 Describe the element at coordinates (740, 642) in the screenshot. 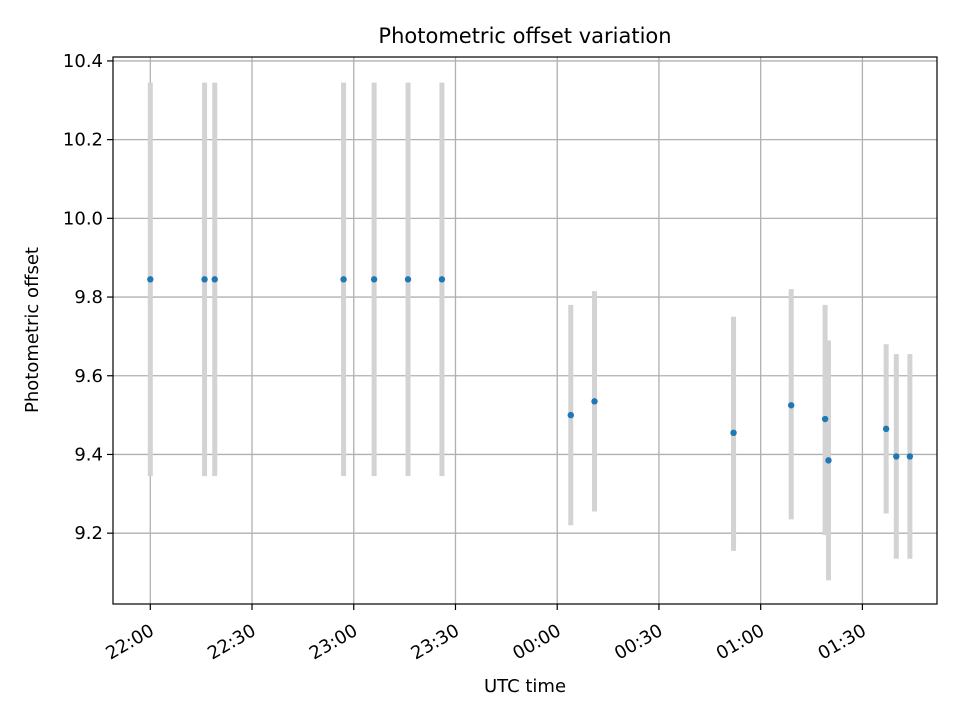

I see `x-tick-label: 01:00` at that location.